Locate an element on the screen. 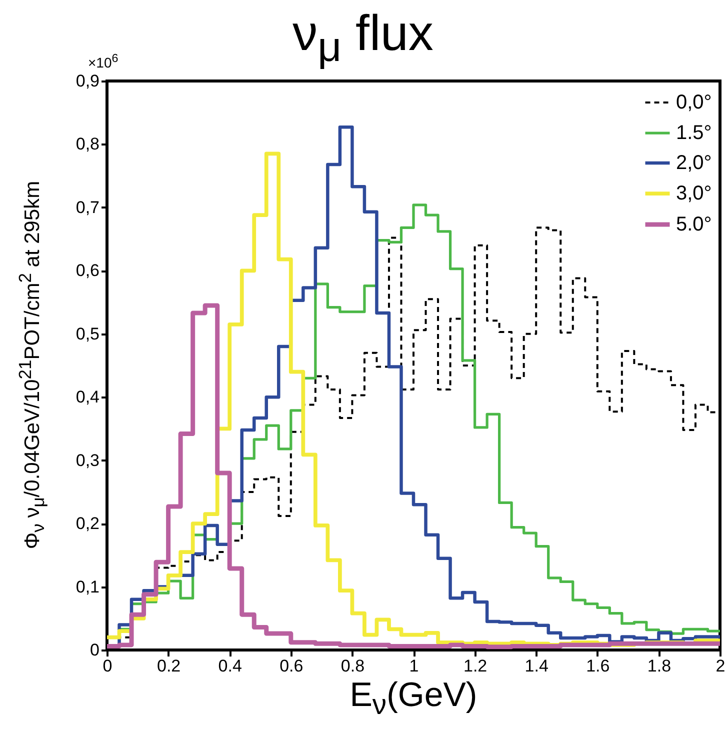  y-tick-label: 0,2 is located at coordinates (88, 524).